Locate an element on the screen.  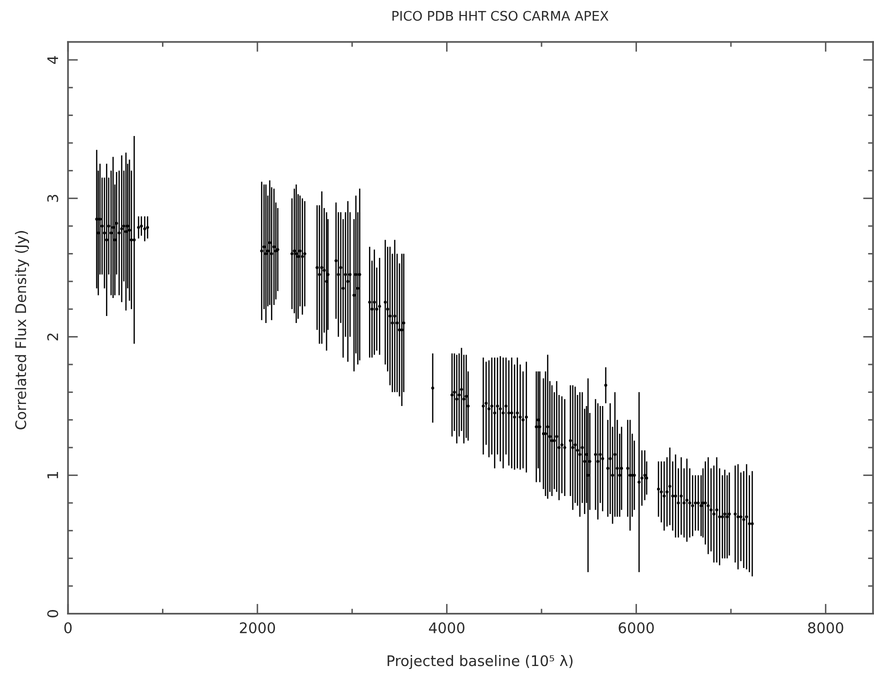
y-tick-label: 1 is located at coordinates (52, 475).